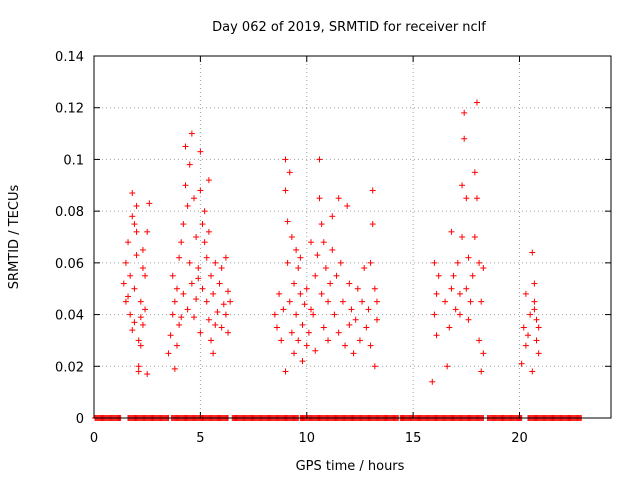  What do you see at coordinates (94, 438) in the screenshot?
I see `x-tick-label: 0` at bounding box center [94, 438].